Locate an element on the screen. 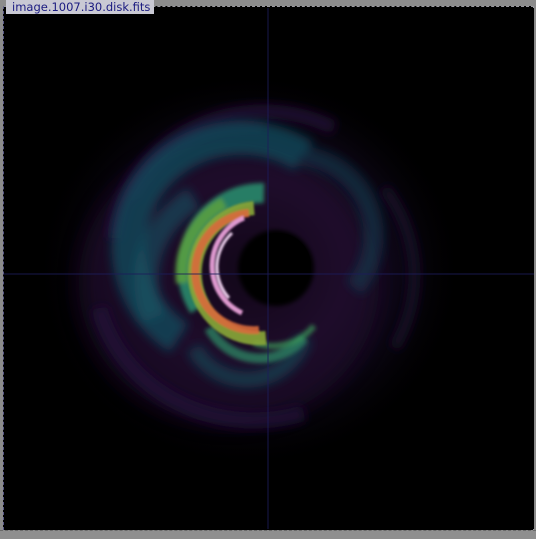  bright-crescent is located at coordinates (227, 273).